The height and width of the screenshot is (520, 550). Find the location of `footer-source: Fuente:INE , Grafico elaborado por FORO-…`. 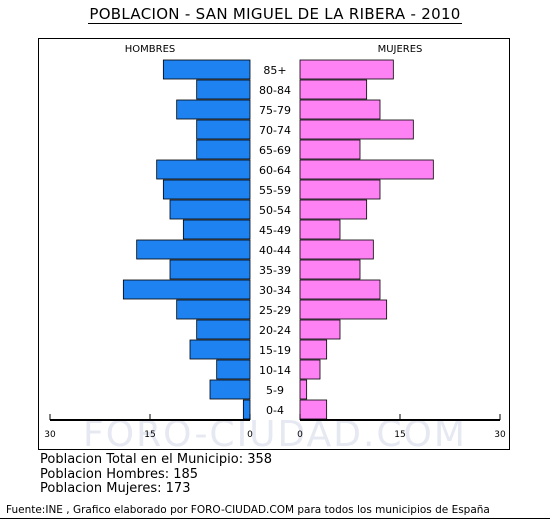

footer-source: Fuente:INE , Grafico elaborado por FORO-… is located at coordinates (248, 510).